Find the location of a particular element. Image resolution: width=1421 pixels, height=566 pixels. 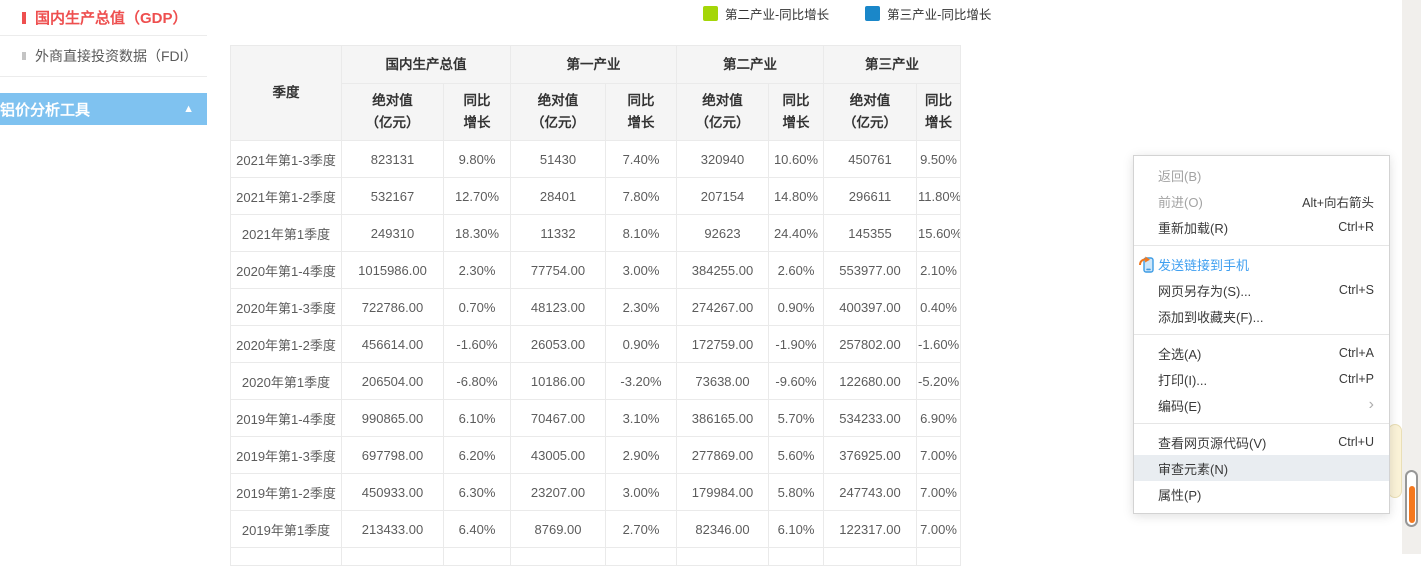

value-cell: 7.80% is located at coordinates (641, 196).